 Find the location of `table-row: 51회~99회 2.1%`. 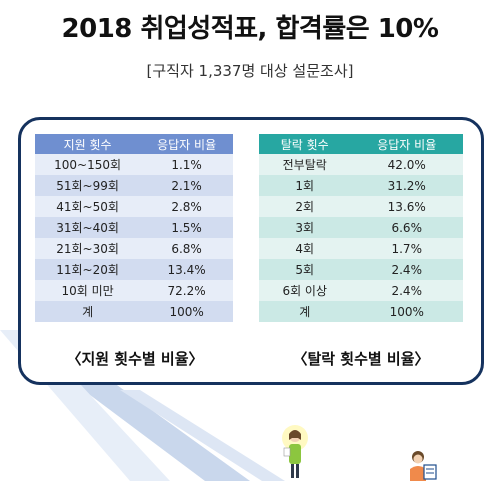

table-row: 51회~99회 2.1% is located at coordinates (134, 185).